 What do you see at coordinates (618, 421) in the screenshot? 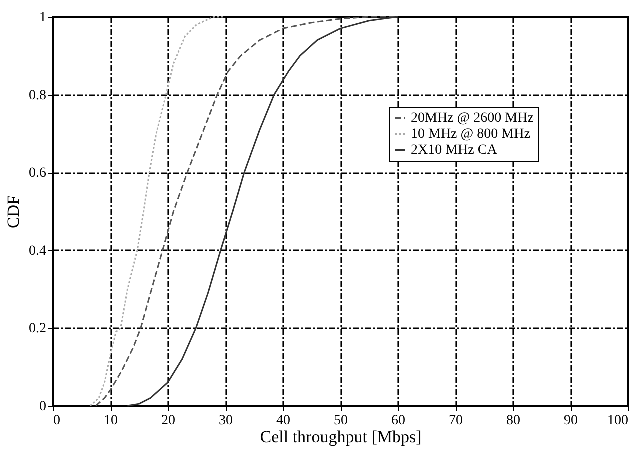
I see `x-tick-label: 100` at bounding box center [618, 421].